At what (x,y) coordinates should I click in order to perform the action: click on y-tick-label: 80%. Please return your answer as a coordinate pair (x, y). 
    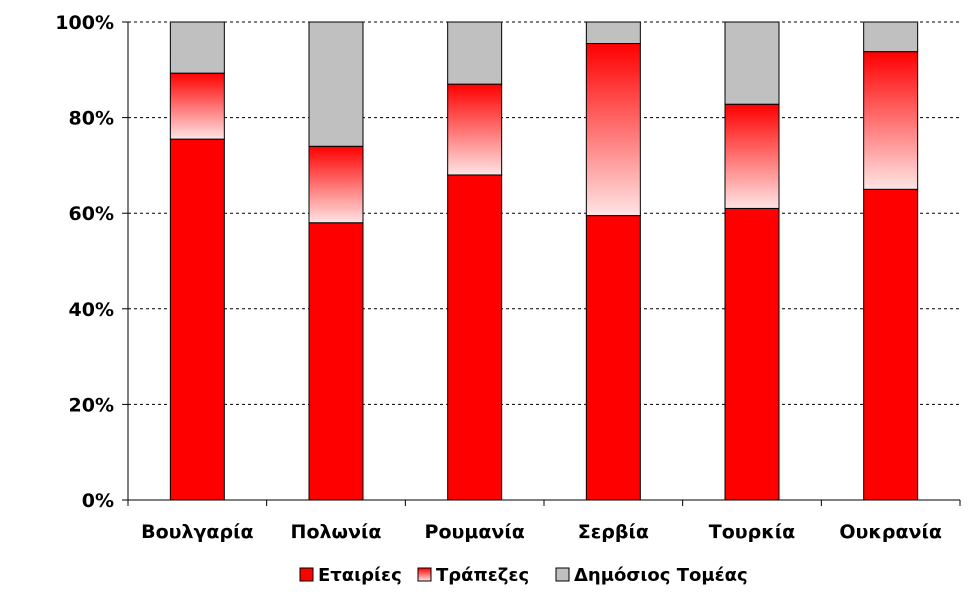
    Looking at the image, I should click on (91, 119).